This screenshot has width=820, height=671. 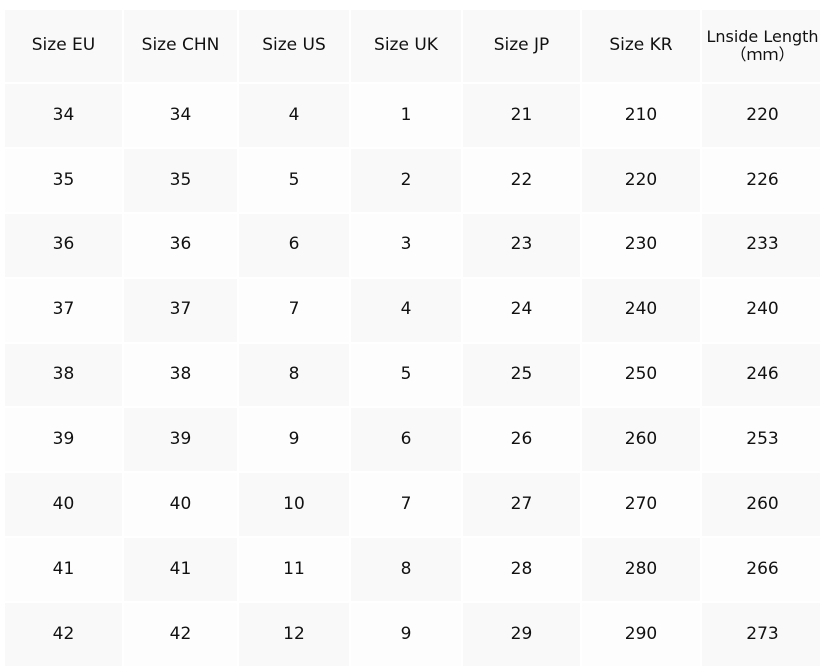 I want to click on table-cell: 28, so click(x=521, y=570).